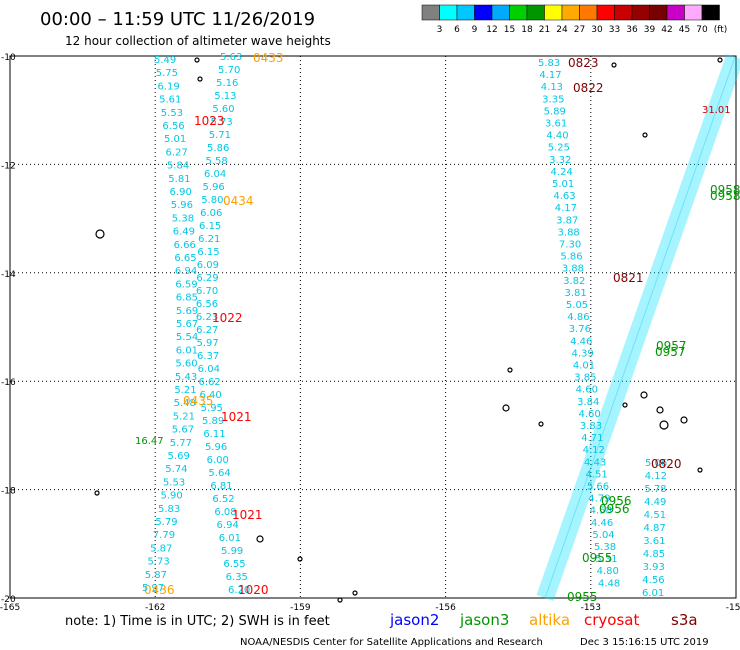 The width and height of the screenshot is (740, 650). Describe the element at coordinates (159, 590) in the screenshot. I see `track-time-label: 0436` at that location.